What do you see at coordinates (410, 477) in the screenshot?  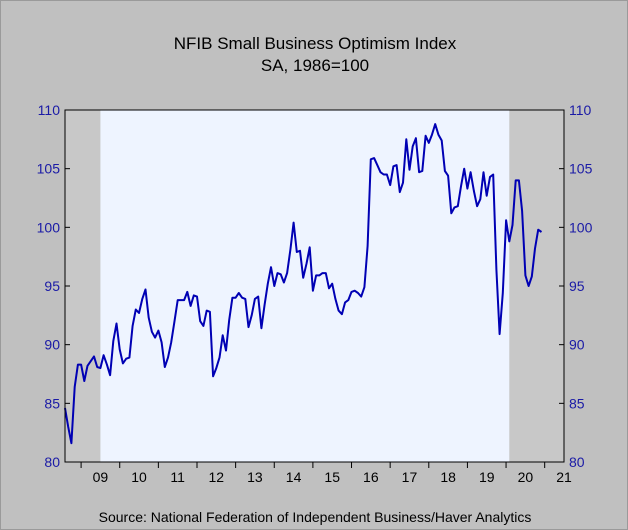 I see `x-tick-label: 17` at bounding box center [410, 477].